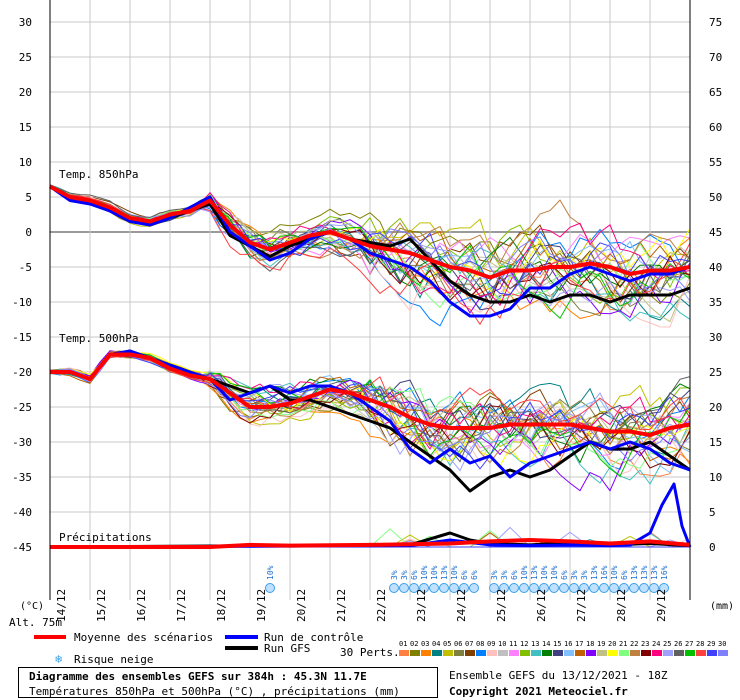  What do you see at coordinates (143, 637) in the screenshot?
I see `legend-mean-label: Moyenne des scénarios` at bounding box center [143, 637].